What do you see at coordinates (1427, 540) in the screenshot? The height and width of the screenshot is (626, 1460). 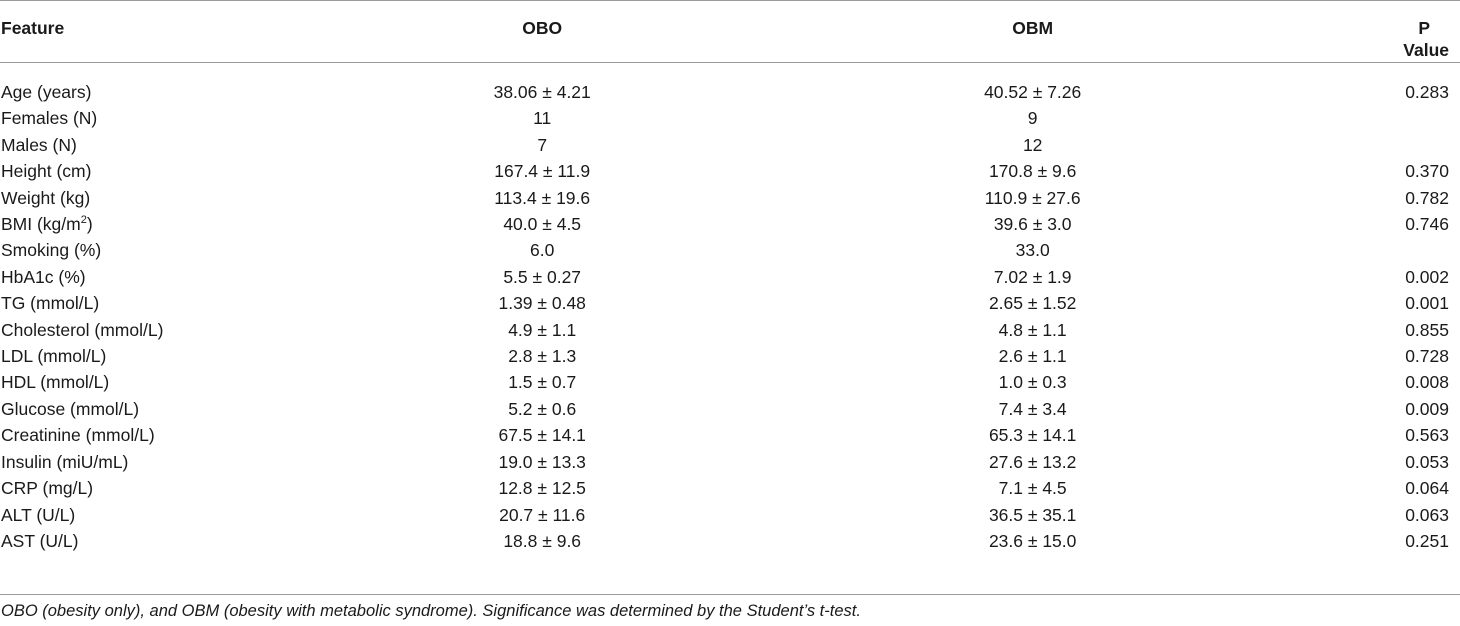 I see `cell-p-value: 0.251` at bounding box center [1427, 540].